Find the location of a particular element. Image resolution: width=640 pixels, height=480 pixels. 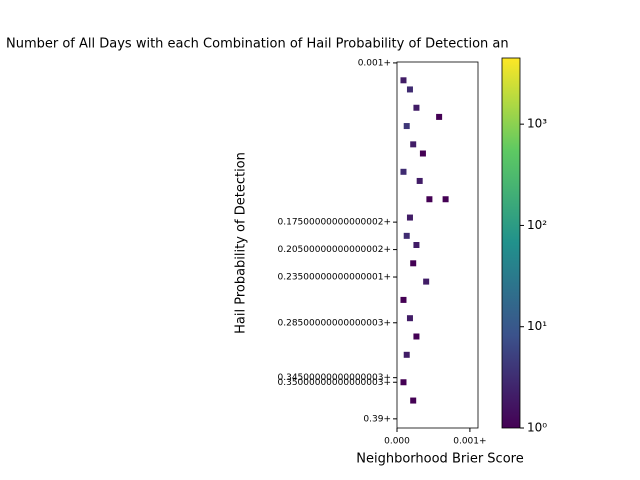

y-tick-label: 0.39+ is located at coordinates (377, 419).